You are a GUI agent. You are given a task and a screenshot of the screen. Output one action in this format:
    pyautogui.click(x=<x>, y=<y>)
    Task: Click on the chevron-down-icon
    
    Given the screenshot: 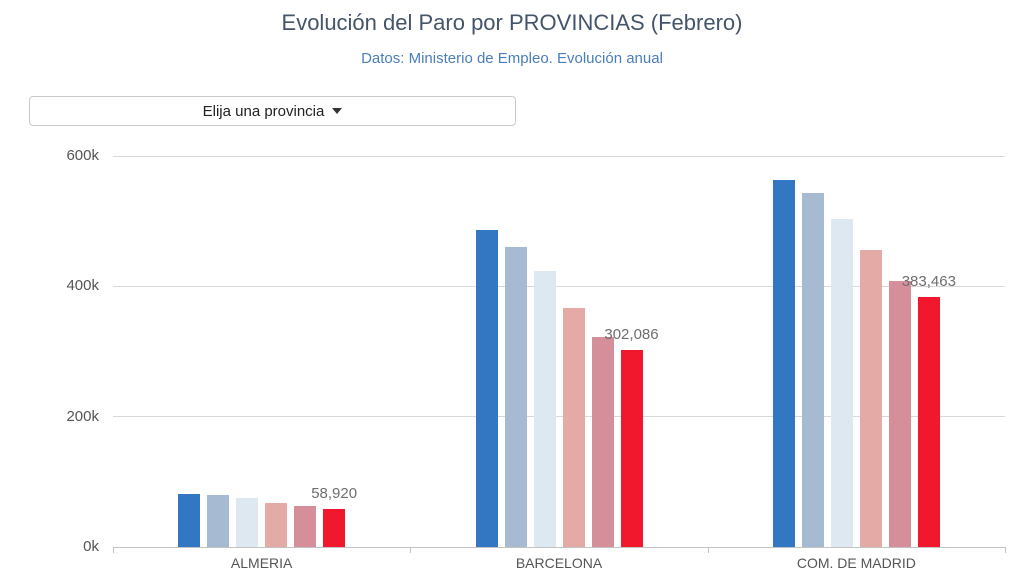 What is the action you would take?
    pyautogui.click(x=337, y=111)
    